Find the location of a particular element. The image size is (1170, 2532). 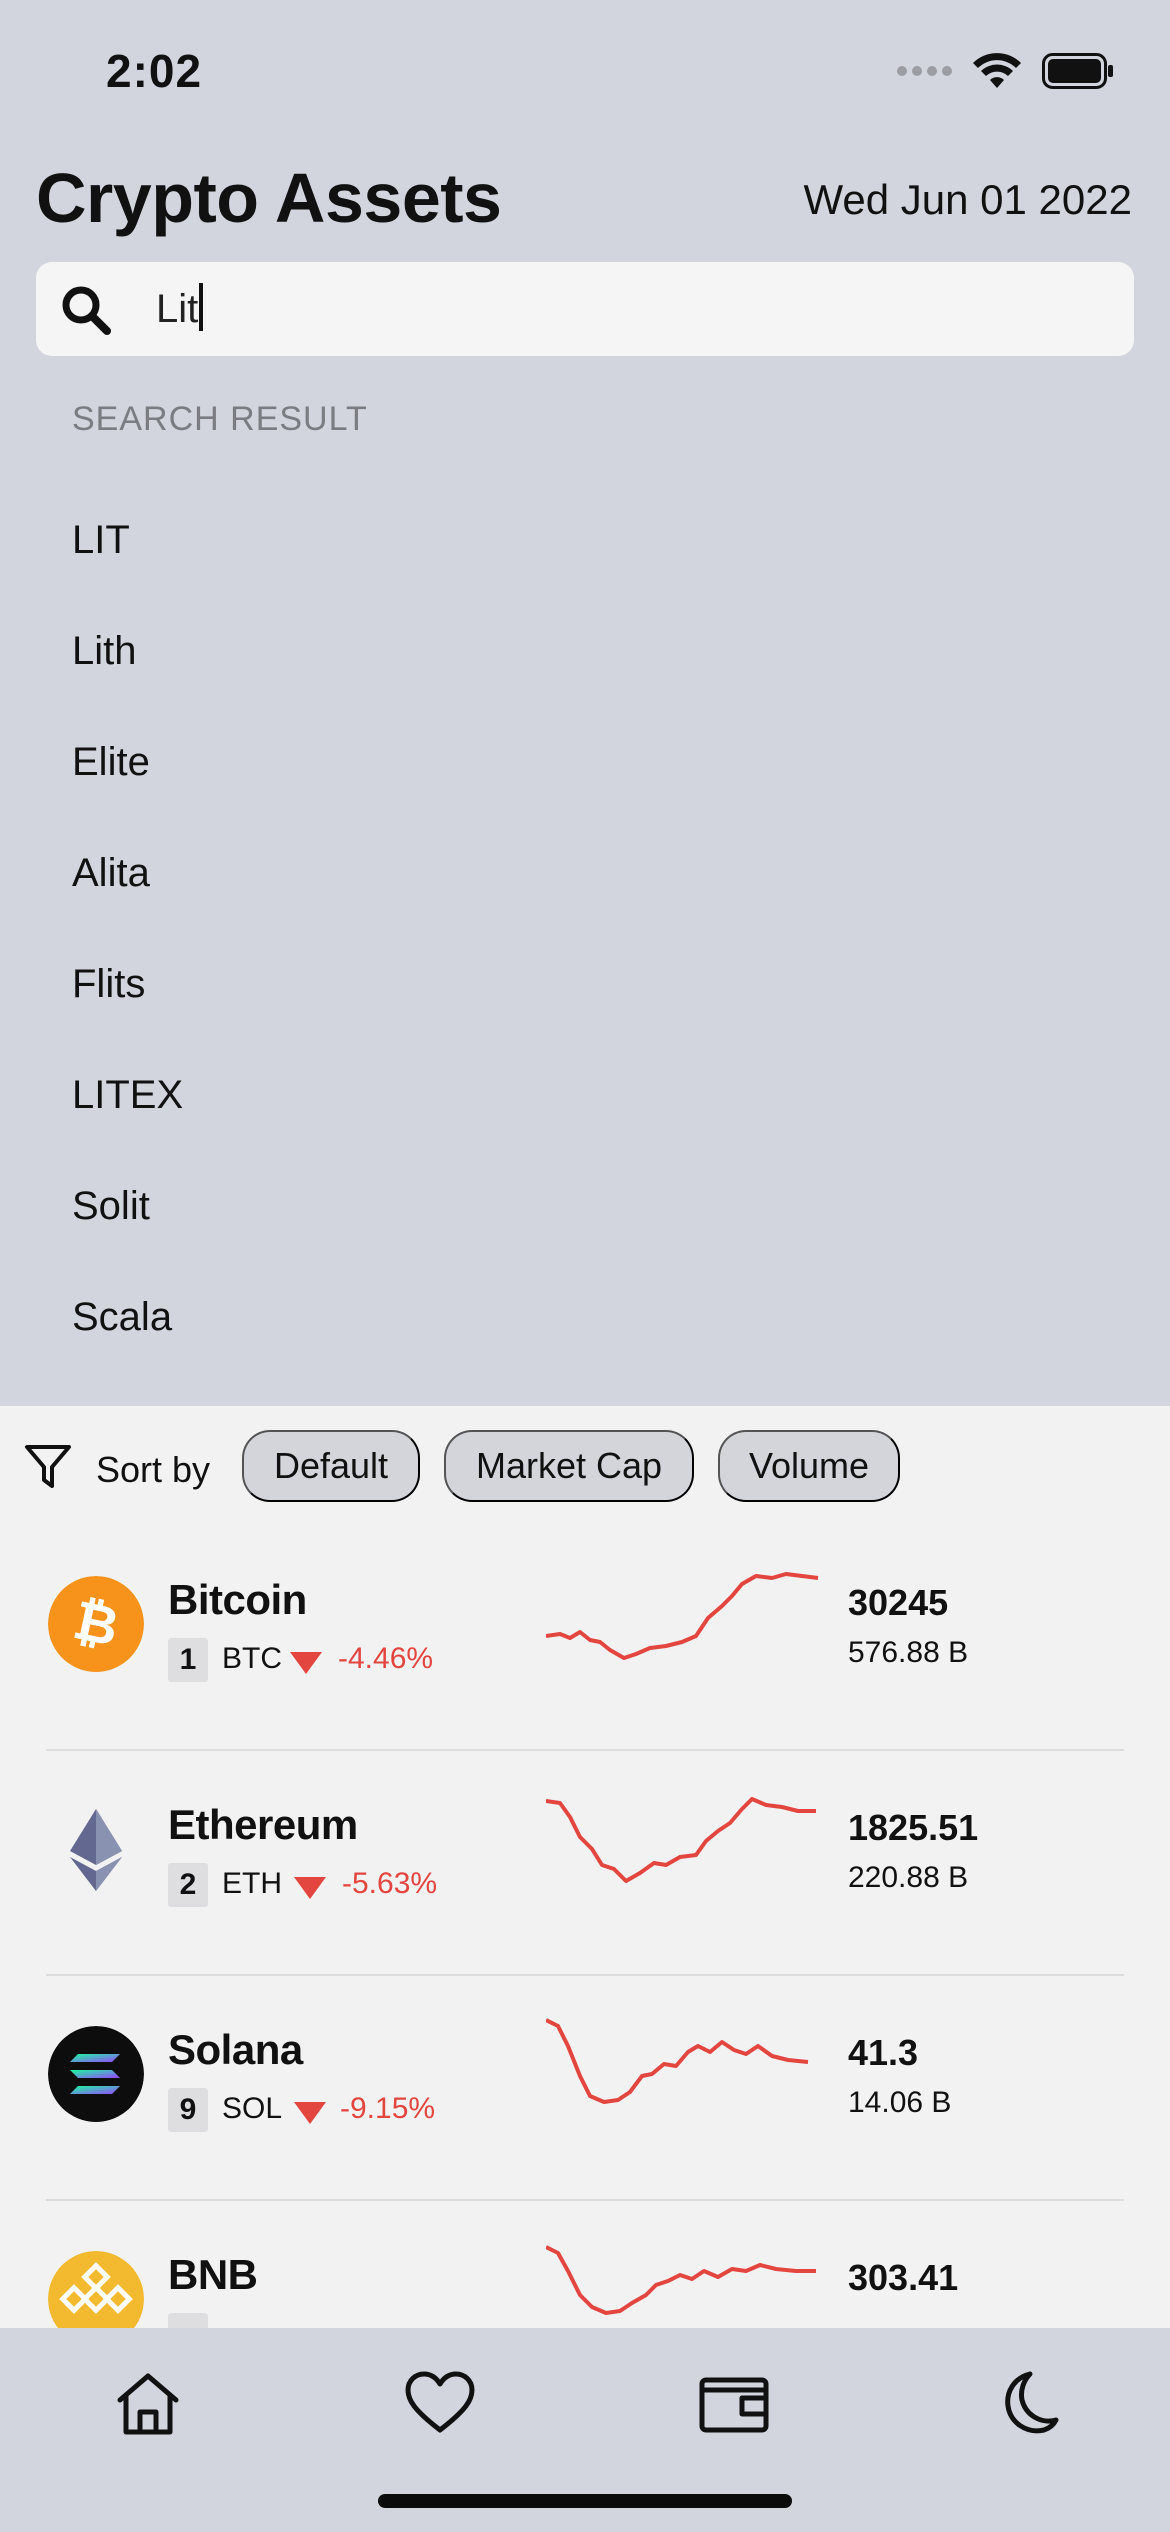

asset-rank: 9 is located at coordinates (188, 2110).